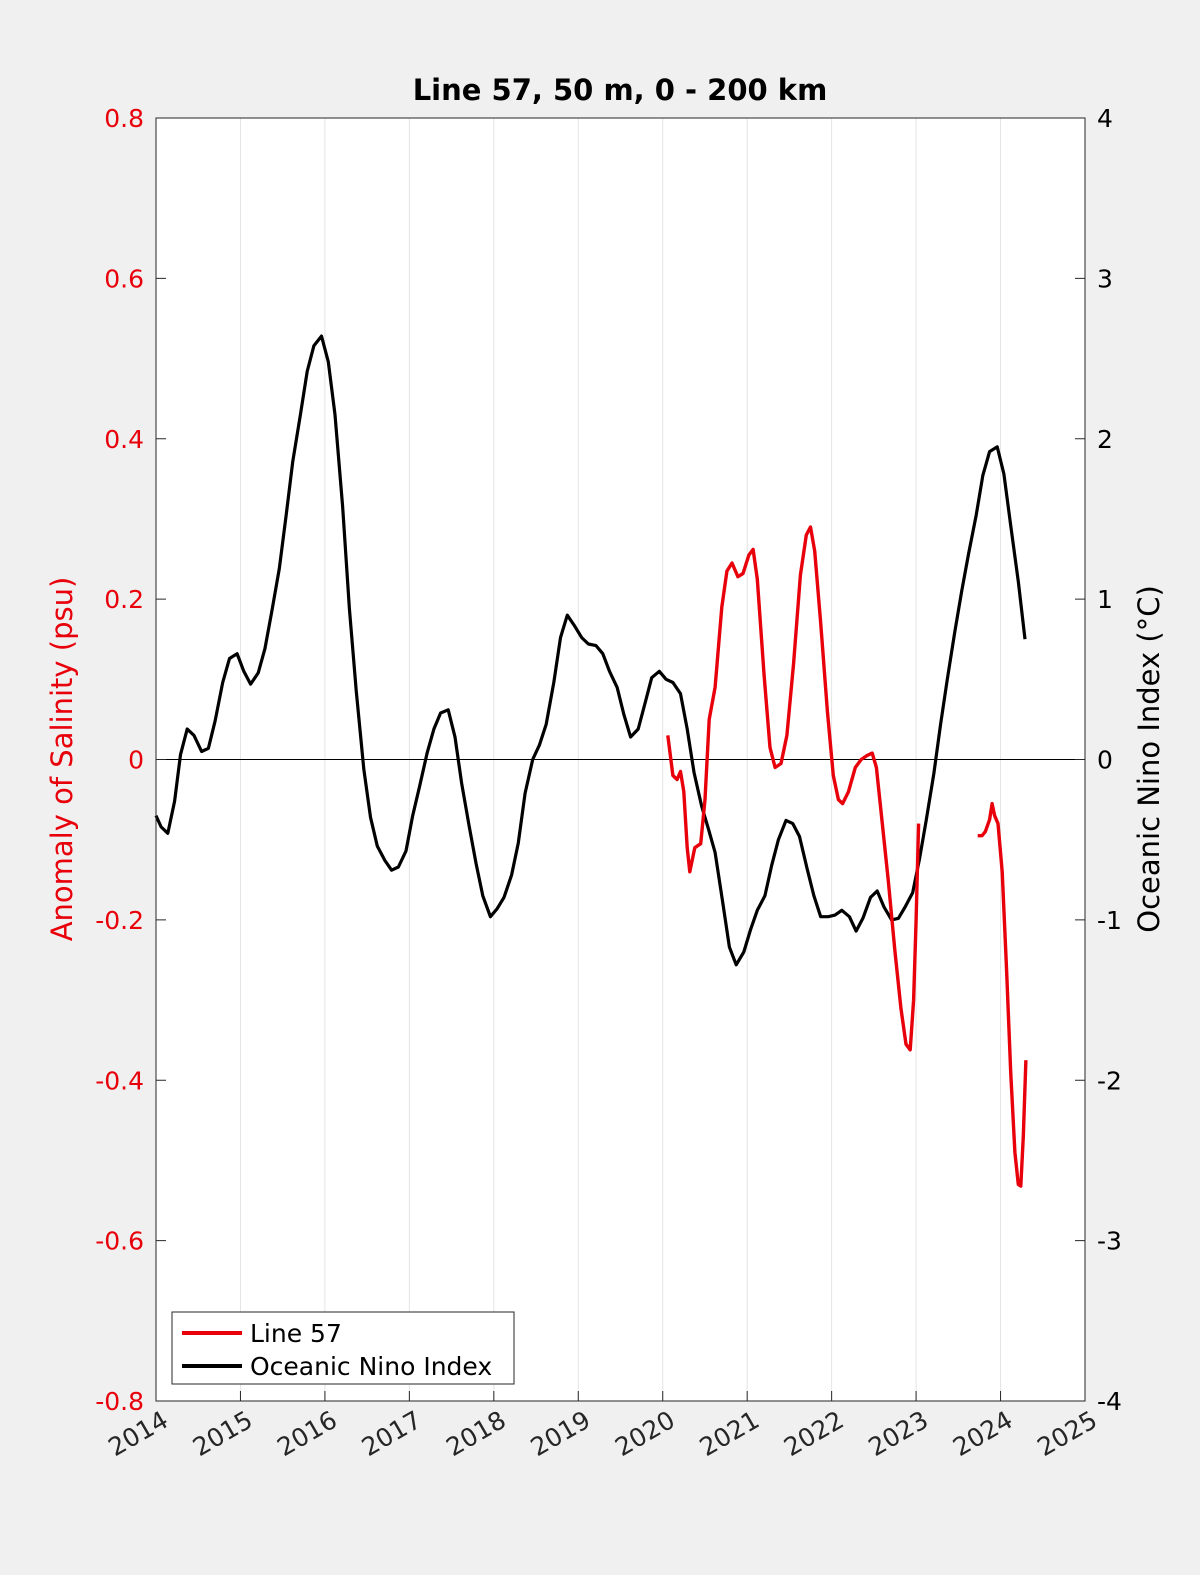 This screenshot has width=1200, height=1575. I want to click on legend-label-line57: Line 57, so click(296, 1333).